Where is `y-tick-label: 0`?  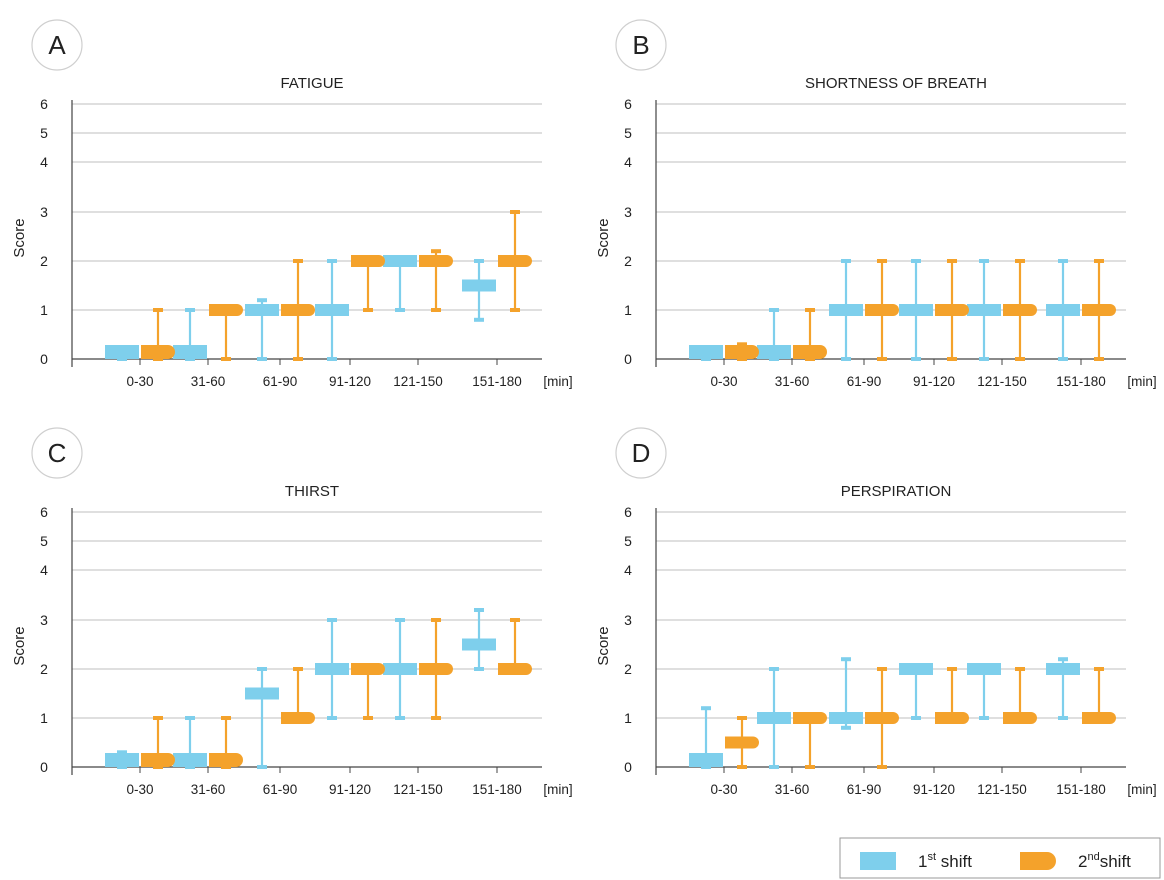
y-tick-label: 0 is located at coordinates (44, 767).